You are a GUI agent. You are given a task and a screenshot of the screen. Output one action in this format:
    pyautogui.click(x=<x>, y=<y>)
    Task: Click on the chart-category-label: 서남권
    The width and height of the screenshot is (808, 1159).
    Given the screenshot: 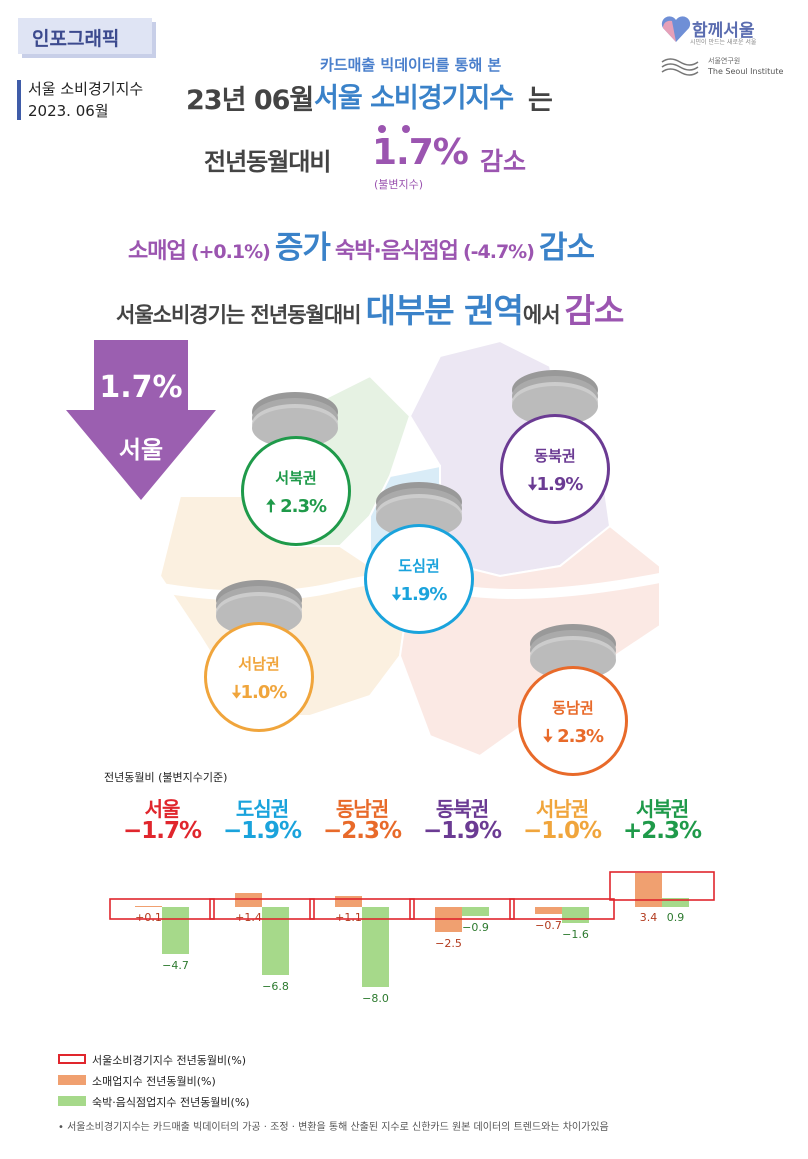 What is the action you would take?
    pyautogui.click(x=562, y=809)
    